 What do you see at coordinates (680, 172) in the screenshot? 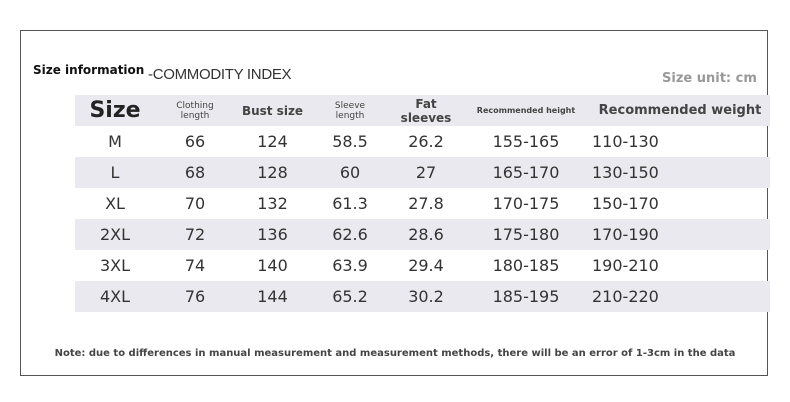
I see `table-cell: 130-150` at bounding box center [680, 172].